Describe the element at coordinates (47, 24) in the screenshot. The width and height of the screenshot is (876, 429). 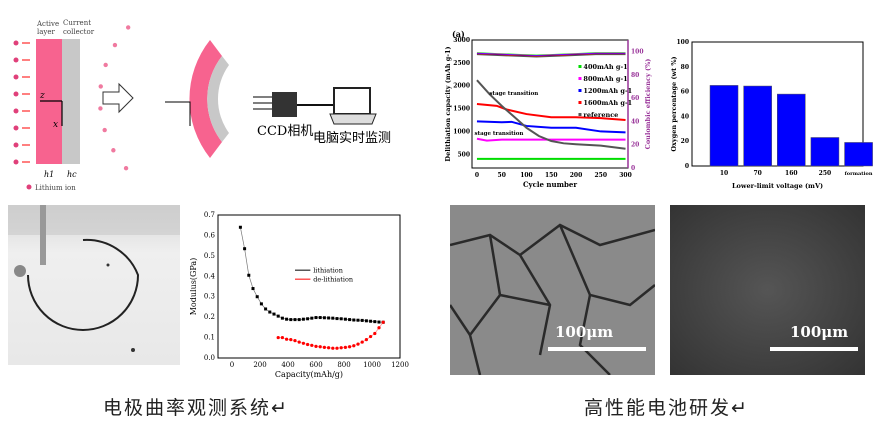
I see `active-label: Active` at that location.